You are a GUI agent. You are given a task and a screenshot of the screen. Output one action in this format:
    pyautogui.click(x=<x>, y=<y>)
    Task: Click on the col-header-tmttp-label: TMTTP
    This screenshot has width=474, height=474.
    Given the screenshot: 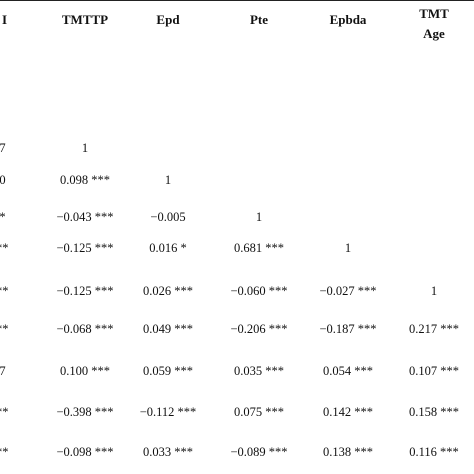 What is the action you would take?
    pyautogui.click(x=85, y=19)
    